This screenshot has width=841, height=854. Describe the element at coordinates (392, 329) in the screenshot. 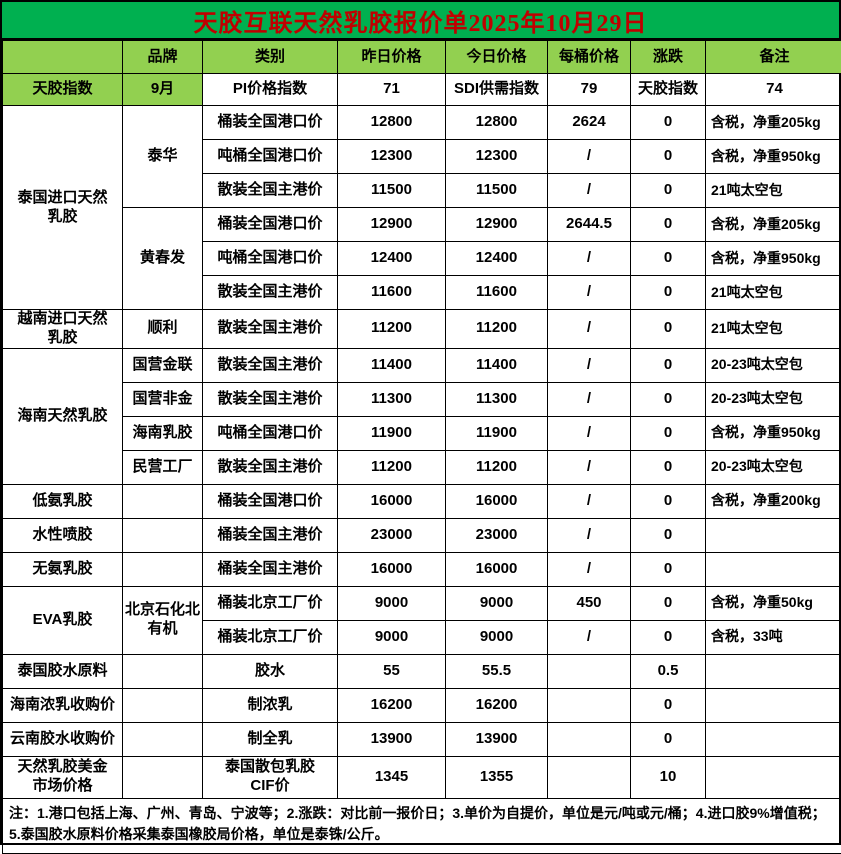

I see `yesterday-price-cell: 11200` at that location.